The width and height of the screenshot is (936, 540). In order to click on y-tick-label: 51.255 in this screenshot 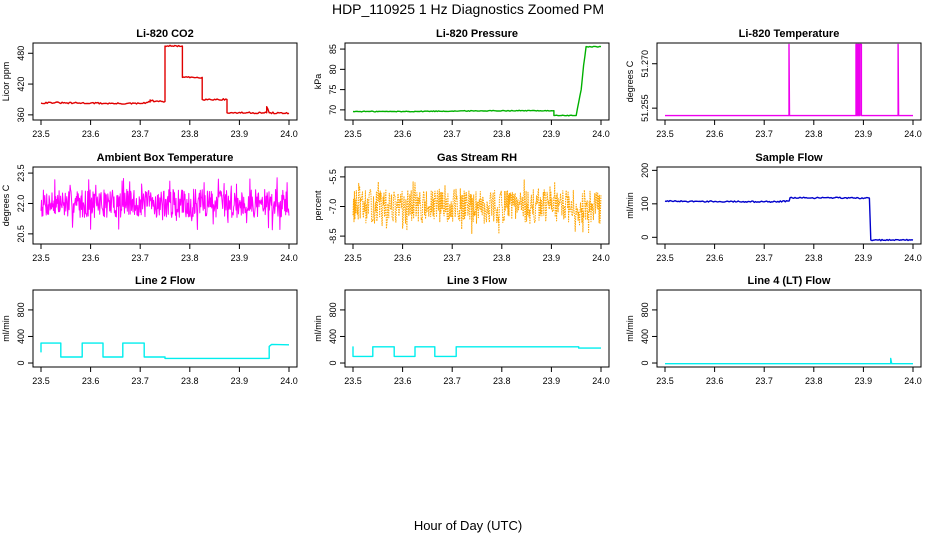, I will do `click(645, 108)`.